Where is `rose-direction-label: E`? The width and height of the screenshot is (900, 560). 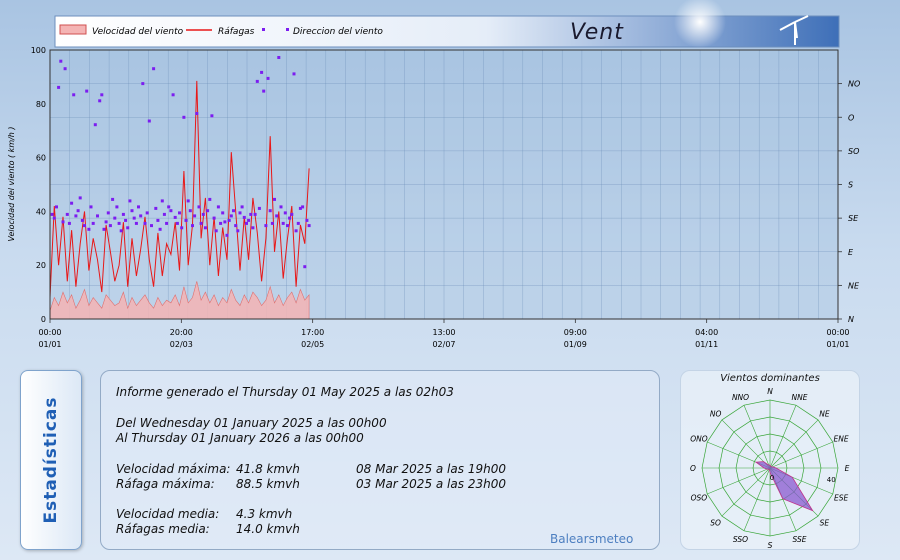 rose-direction-label: E is located at coordinates (847, 468).